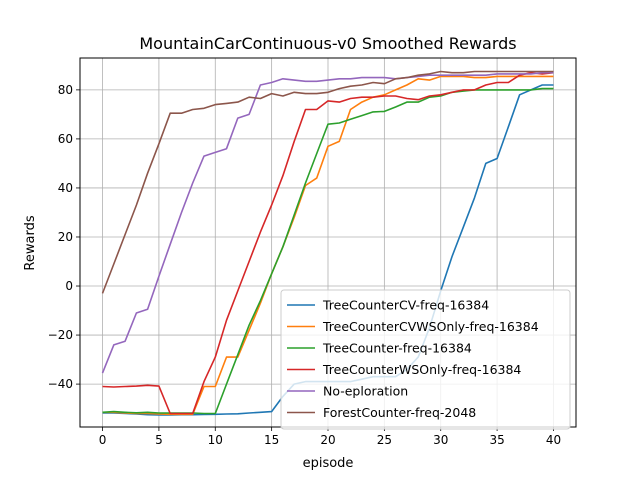 The height and width of the screenshot is (480, 640). What do you see at coordinates (60, 335) in the screenshot?
I see `y-tick-label: −20` at bounding box center [60, 335].